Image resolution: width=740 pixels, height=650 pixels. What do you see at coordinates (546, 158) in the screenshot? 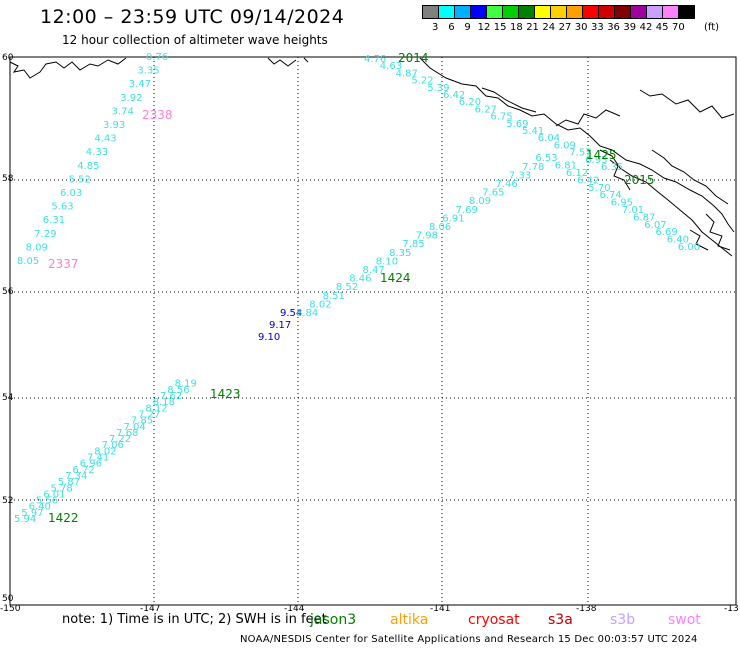
I see `wave-height-value: 6.53` at bounding box center [546, 158].